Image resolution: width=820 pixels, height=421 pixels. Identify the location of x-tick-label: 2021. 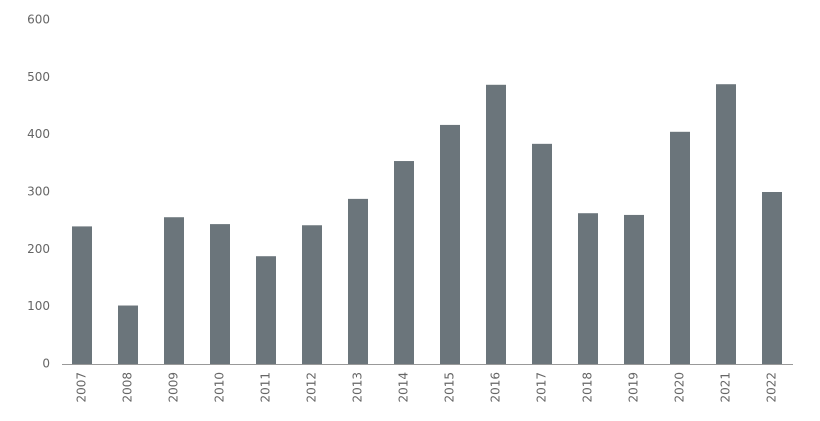
(726, 387).